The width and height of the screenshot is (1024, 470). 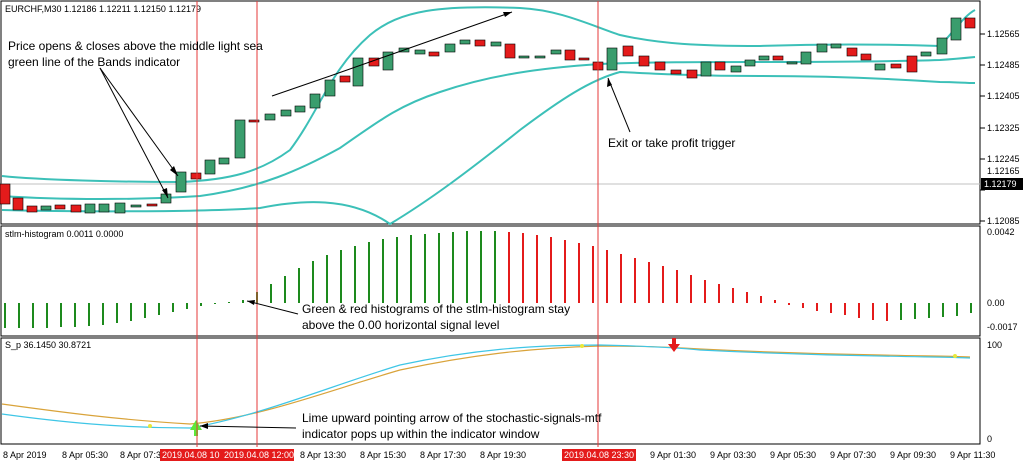 What do you see at coordinates (1003, 65) in the screenshot?
I see `price-label: 1.12485` at bounding box center [1003, 65].